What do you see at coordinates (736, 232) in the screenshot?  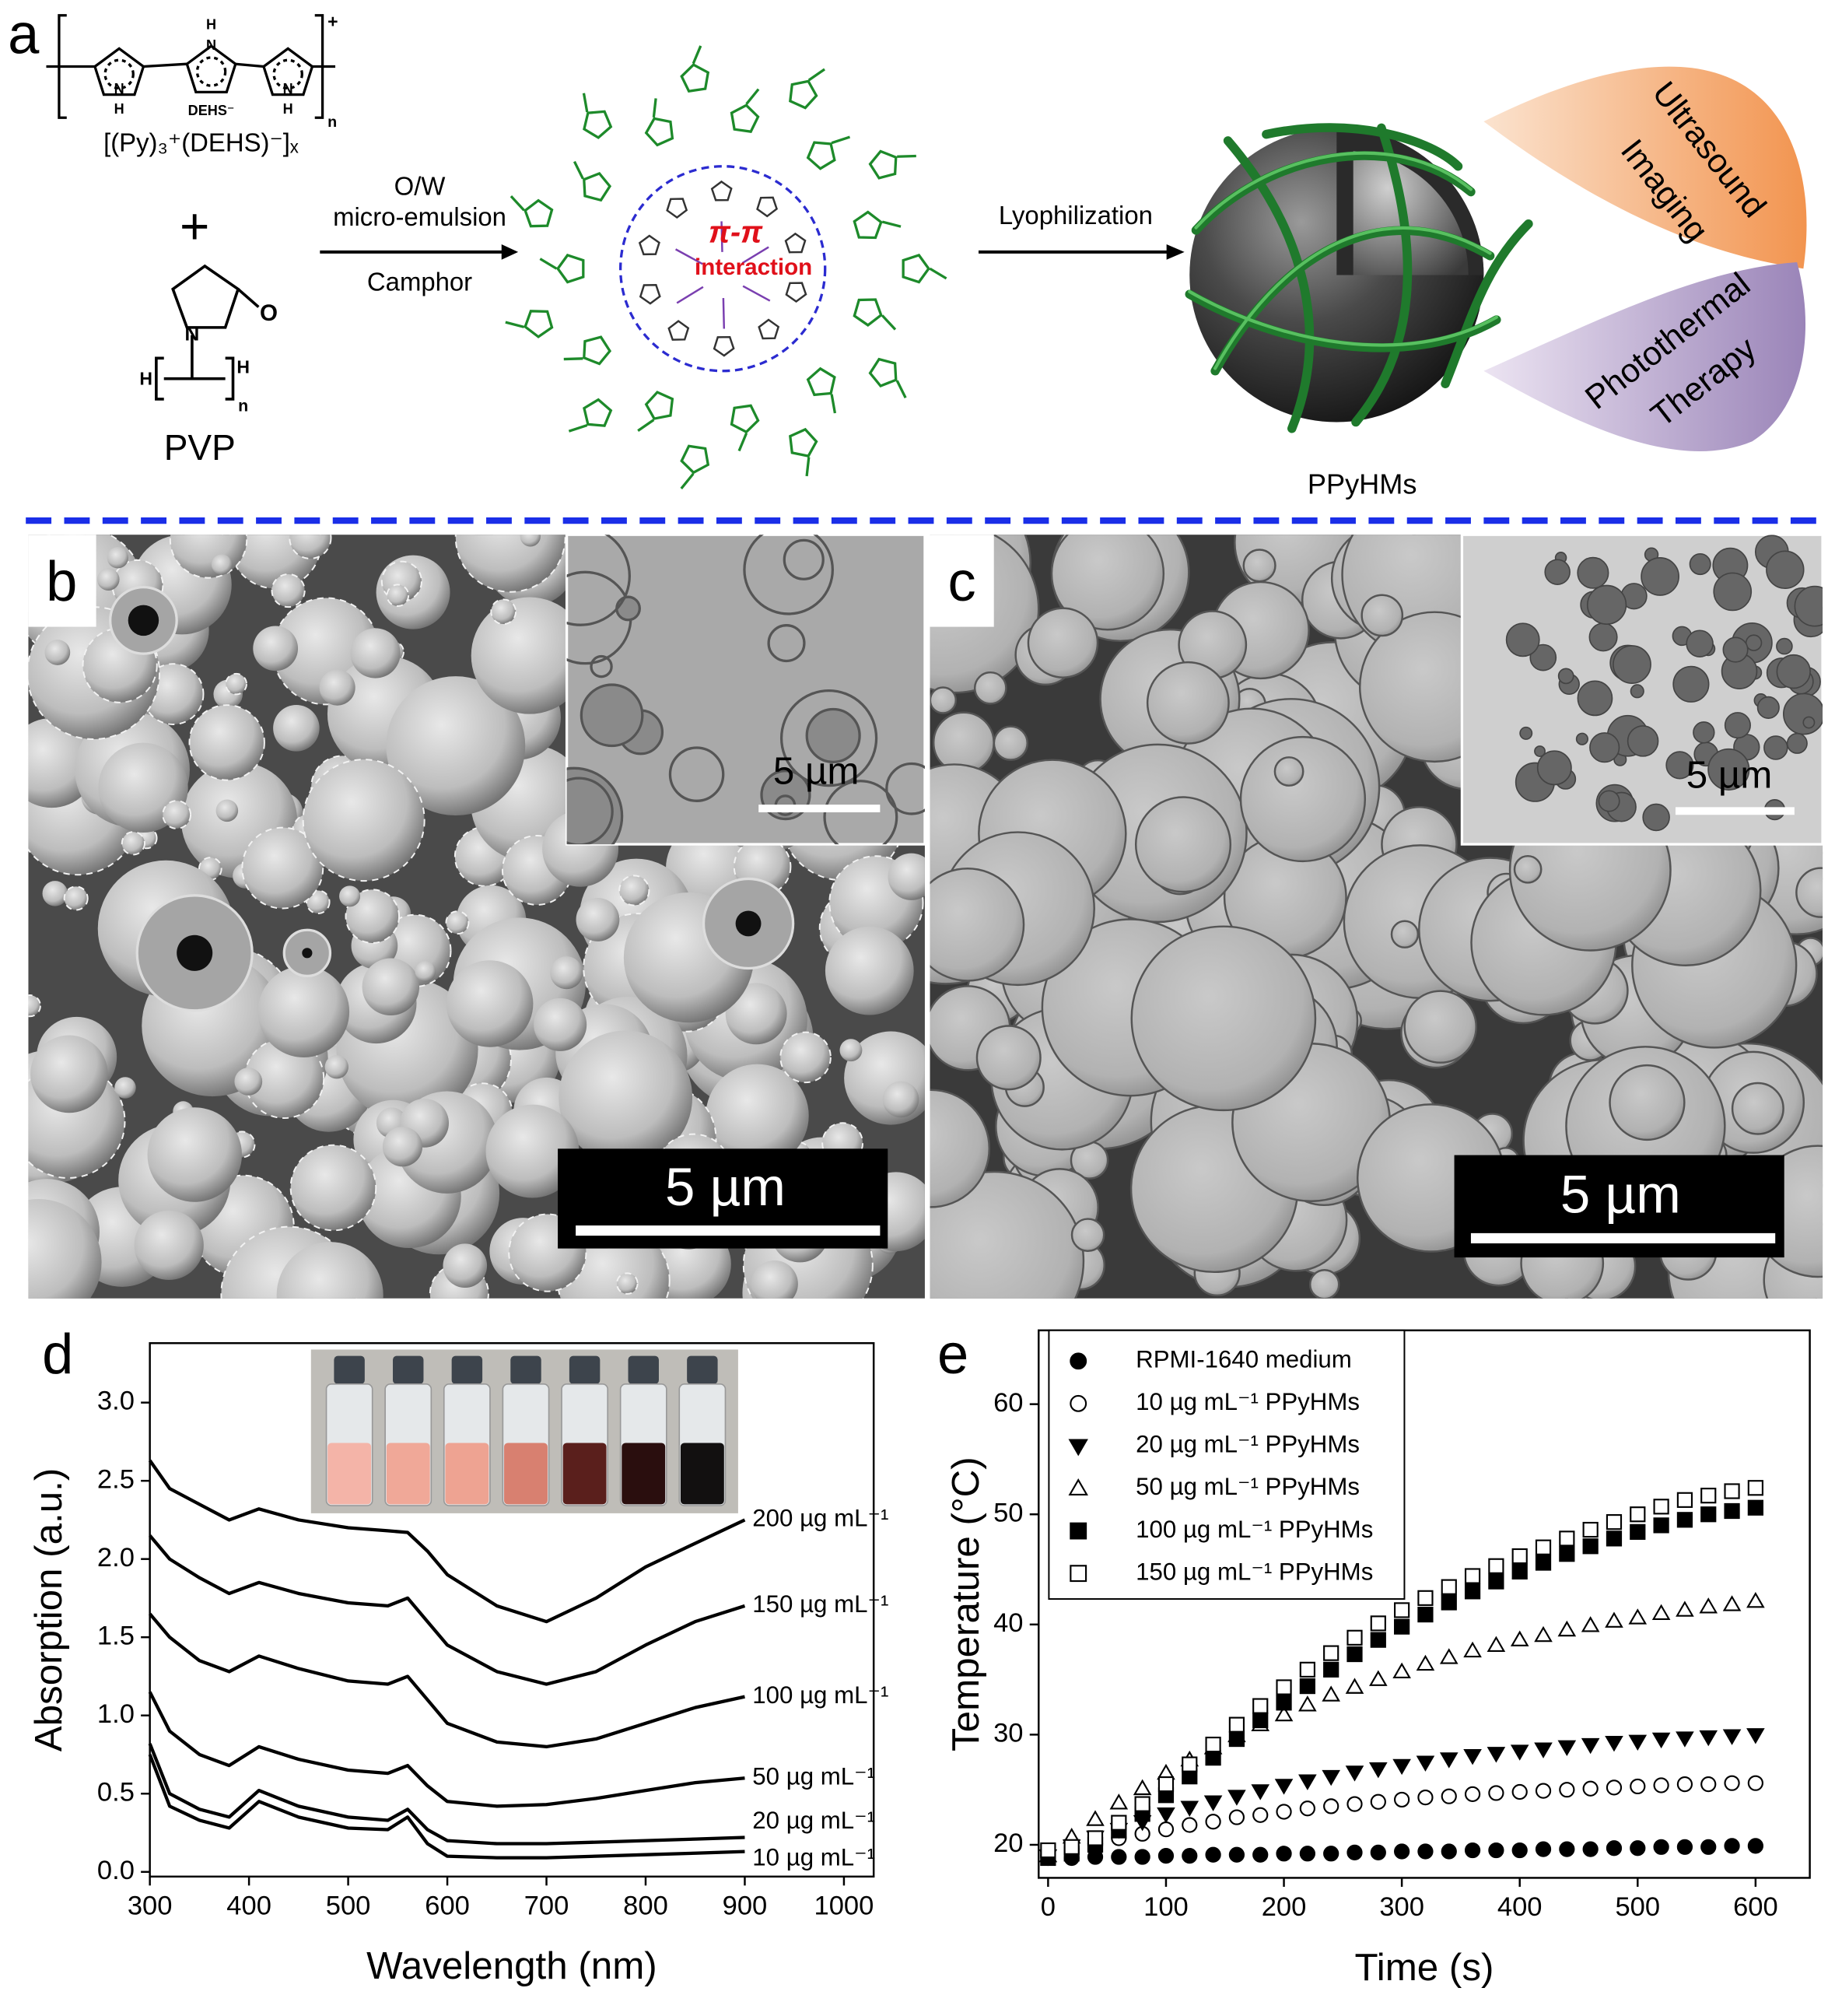 I see `micelle-text: π-π` at bounding box center [736, 232].